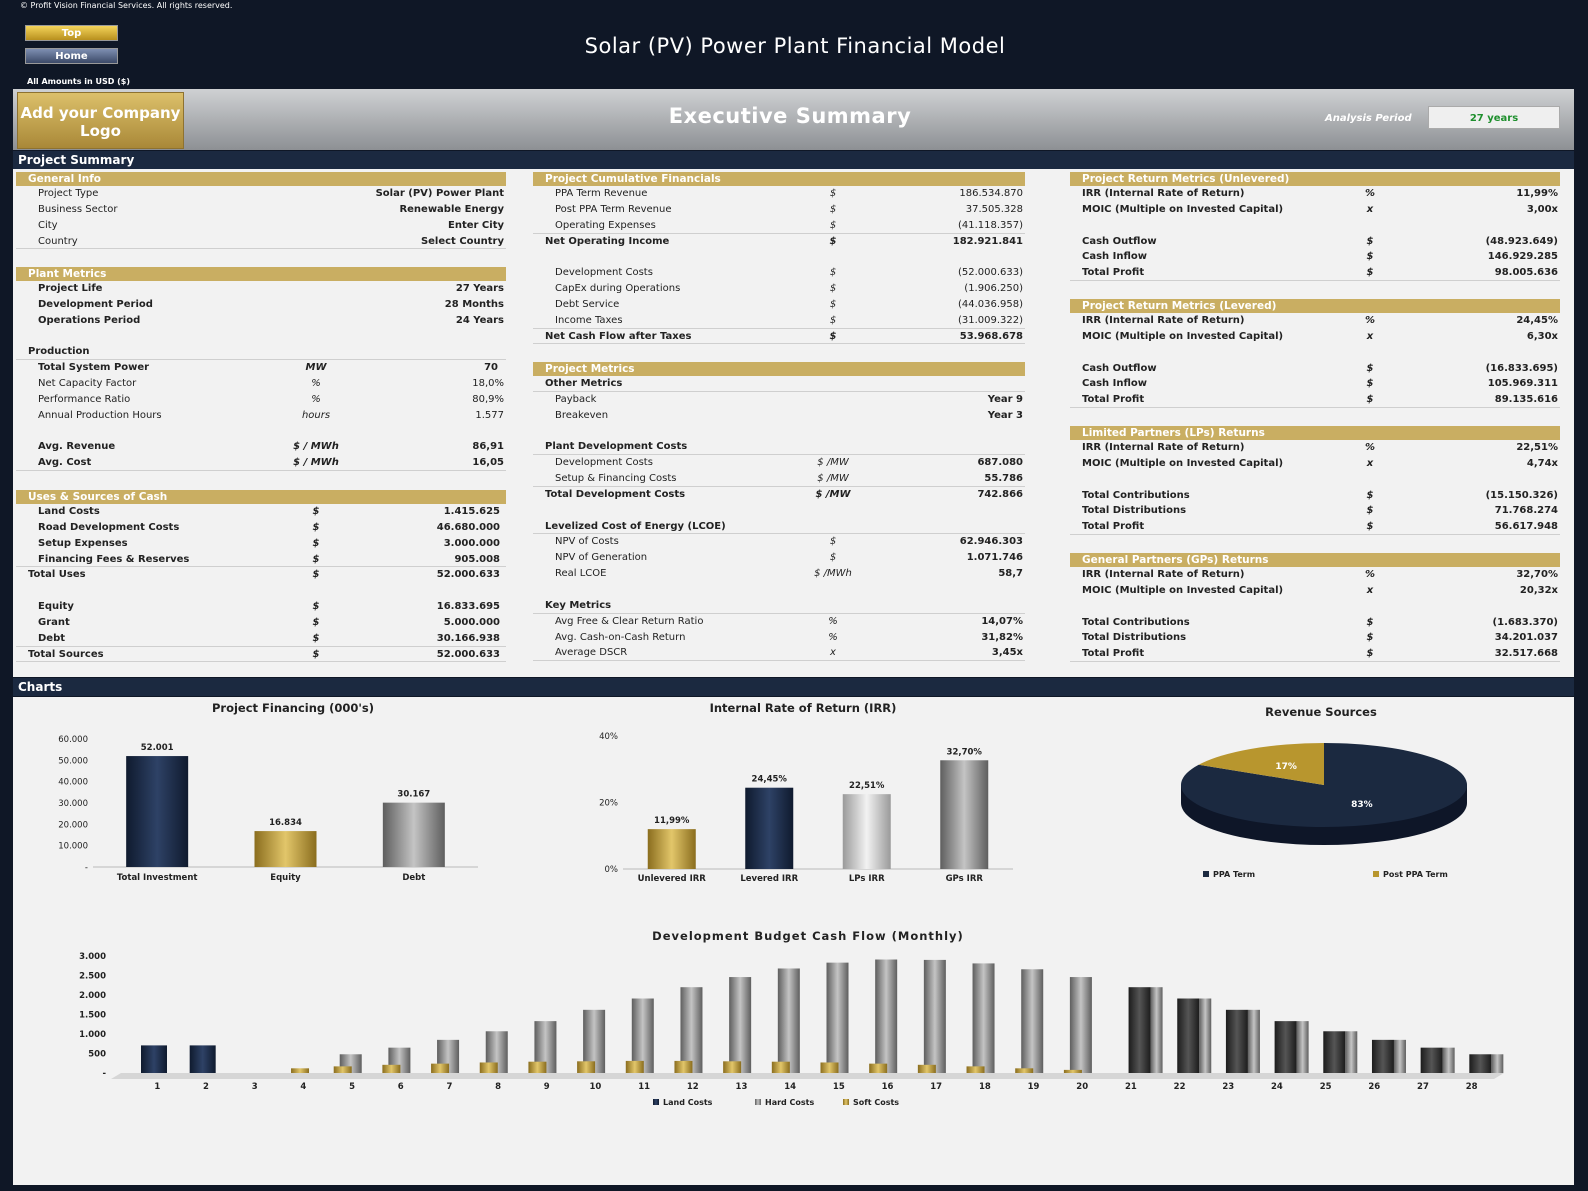 This screenshot has width=1588, height=1191. I want to click on y-tick-label: 1.500, so click(92, 1016).